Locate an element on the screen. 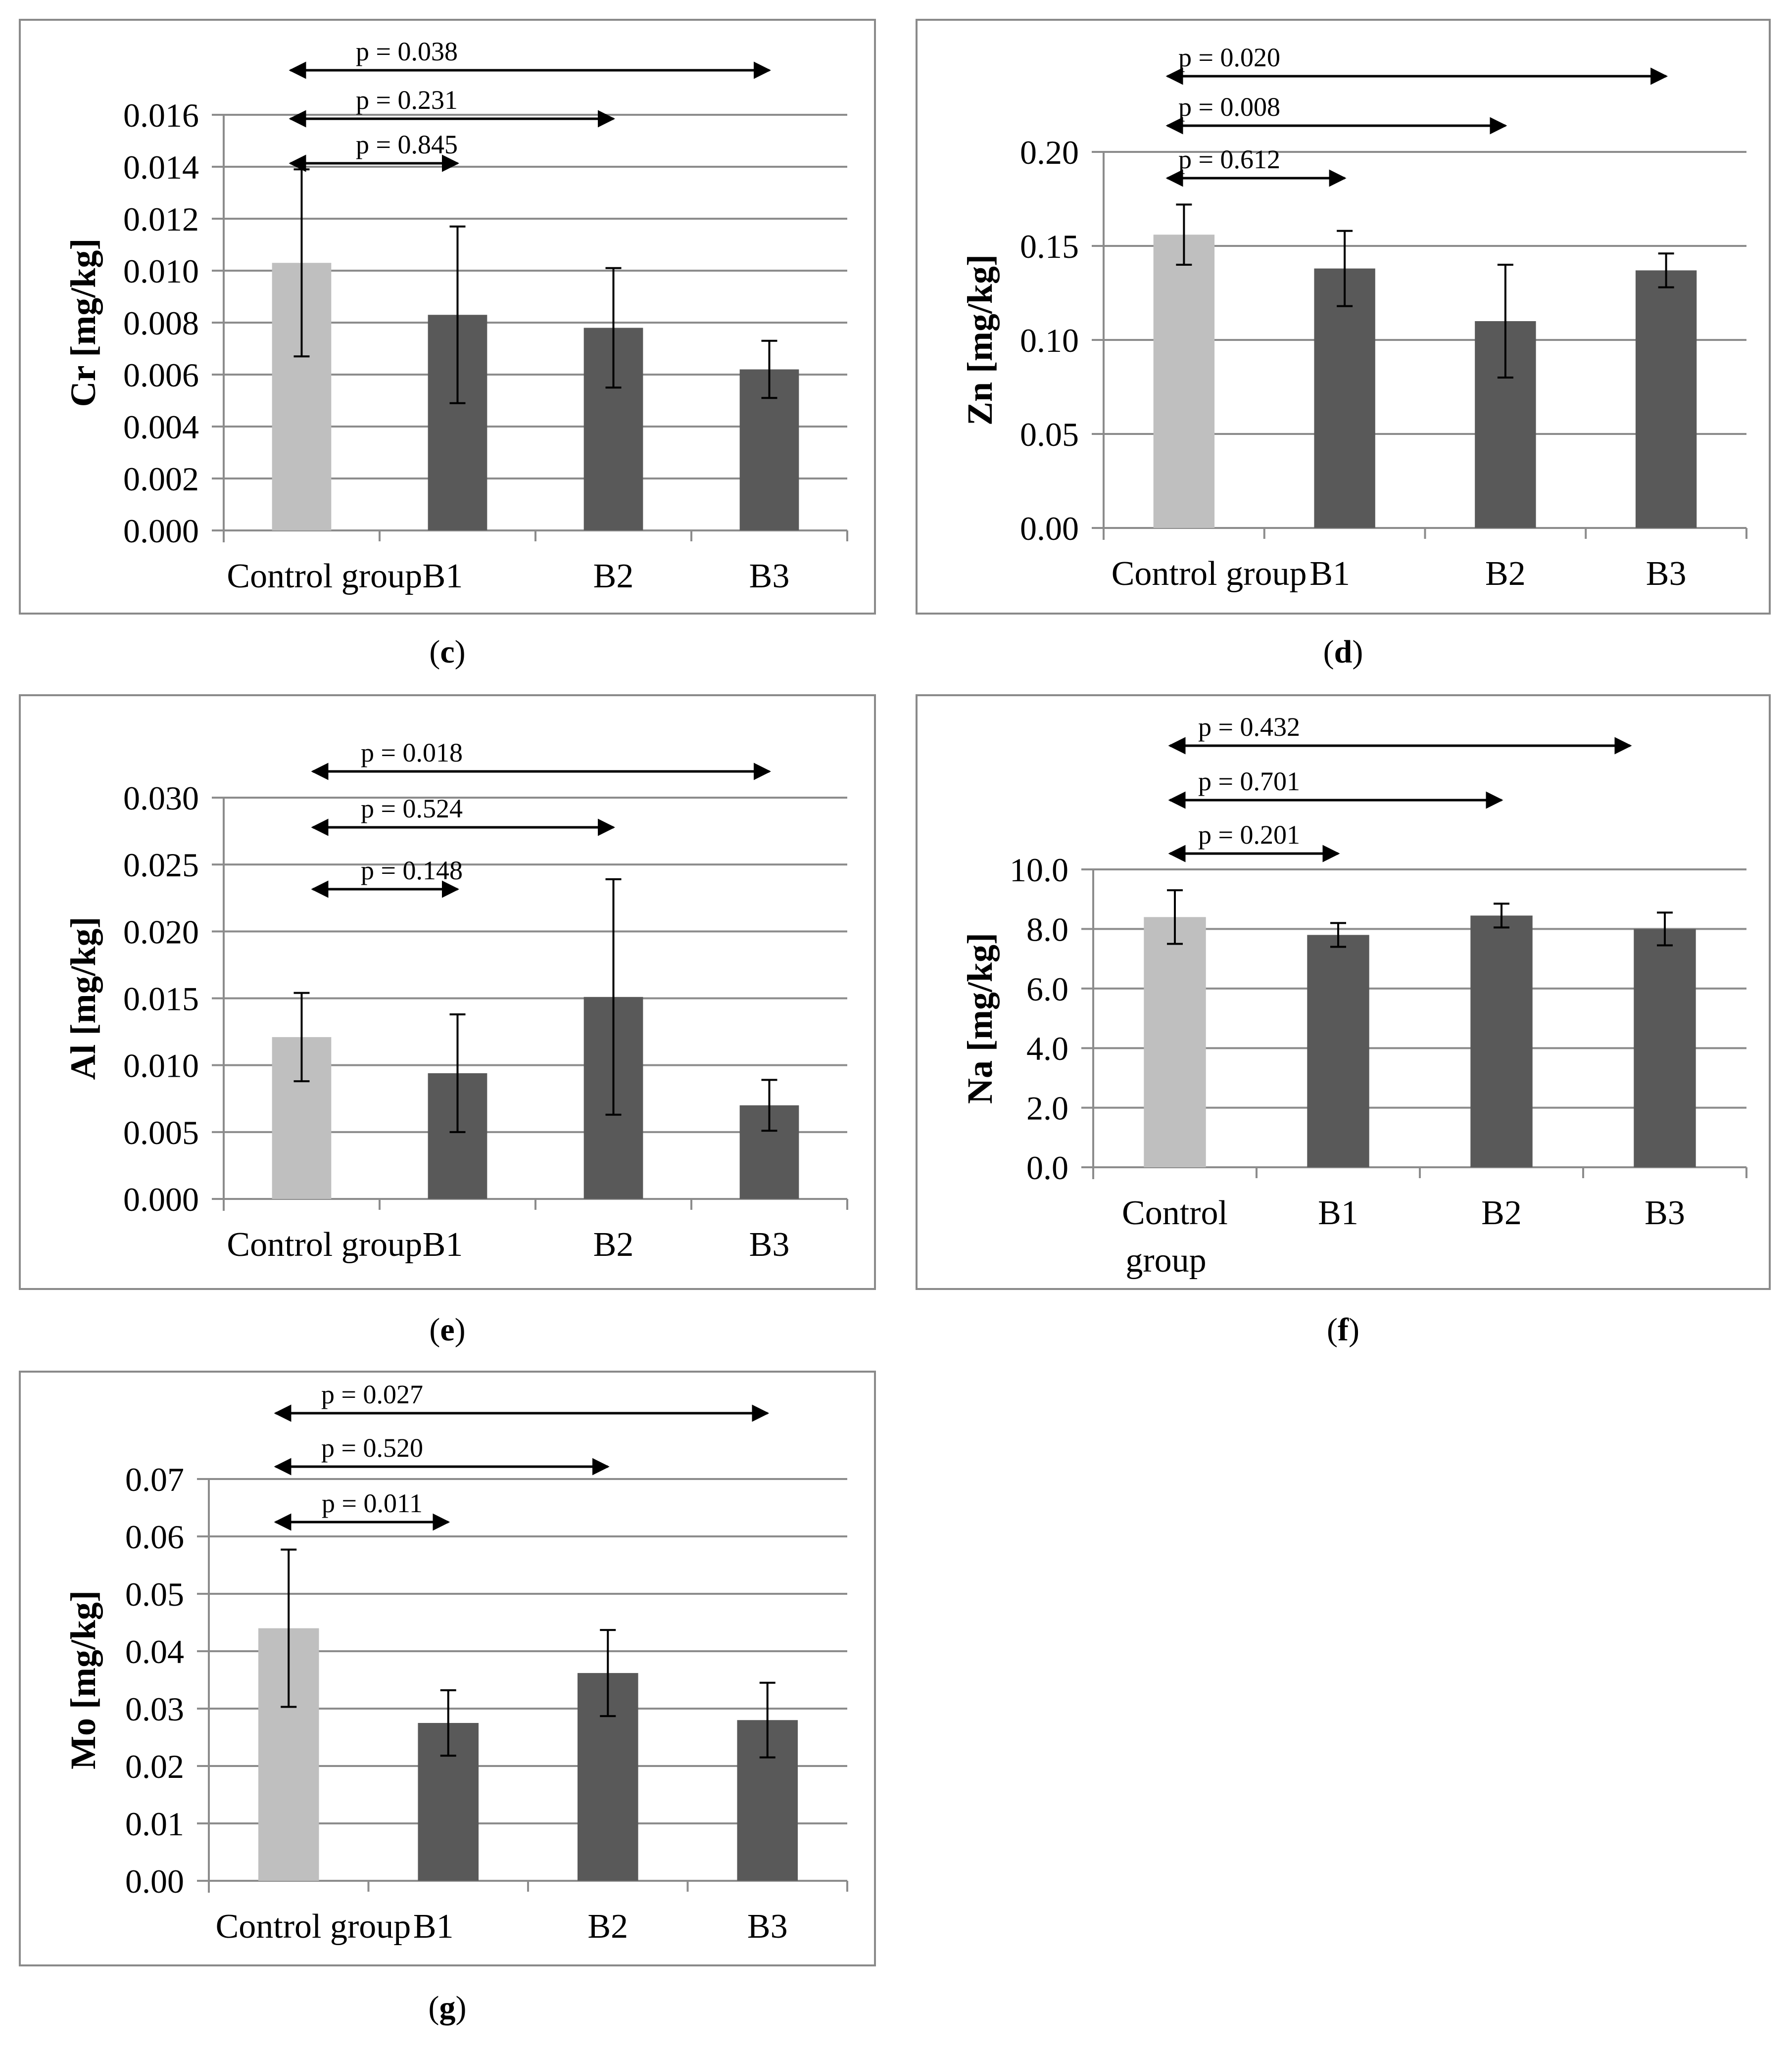 The height and width of the screenshot is (2053, 1792). p-value-label: p = 0.020 is located at coordinates (1229, 58).